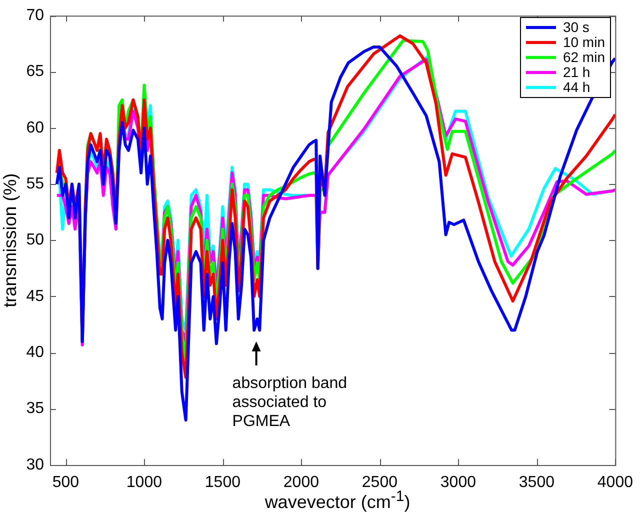 The height and width of the screenshot is (515, 641). What do you see at coordinates (35, 409) in the screenshot?
I see `y-tick-label: 35` at bounding box center [35, 409].